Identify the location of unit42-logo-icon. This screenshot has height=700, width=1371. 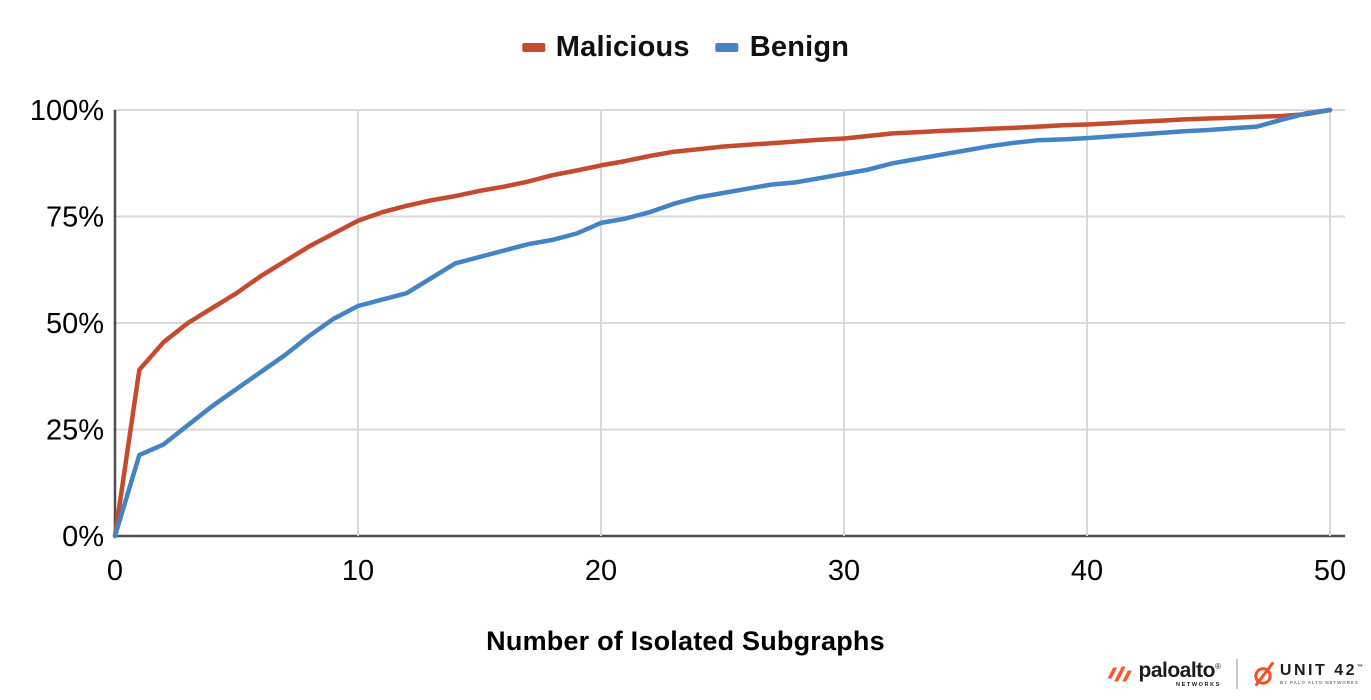
(1264, 674).